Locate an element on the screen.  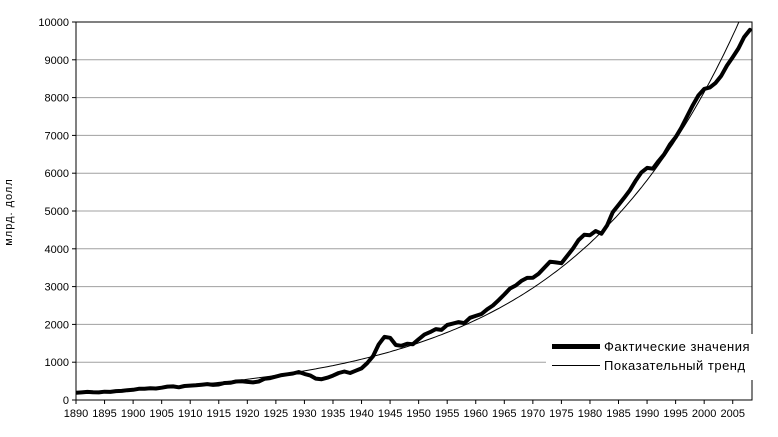
x-tick-label: 1900 is located at coordinates (133, 414).